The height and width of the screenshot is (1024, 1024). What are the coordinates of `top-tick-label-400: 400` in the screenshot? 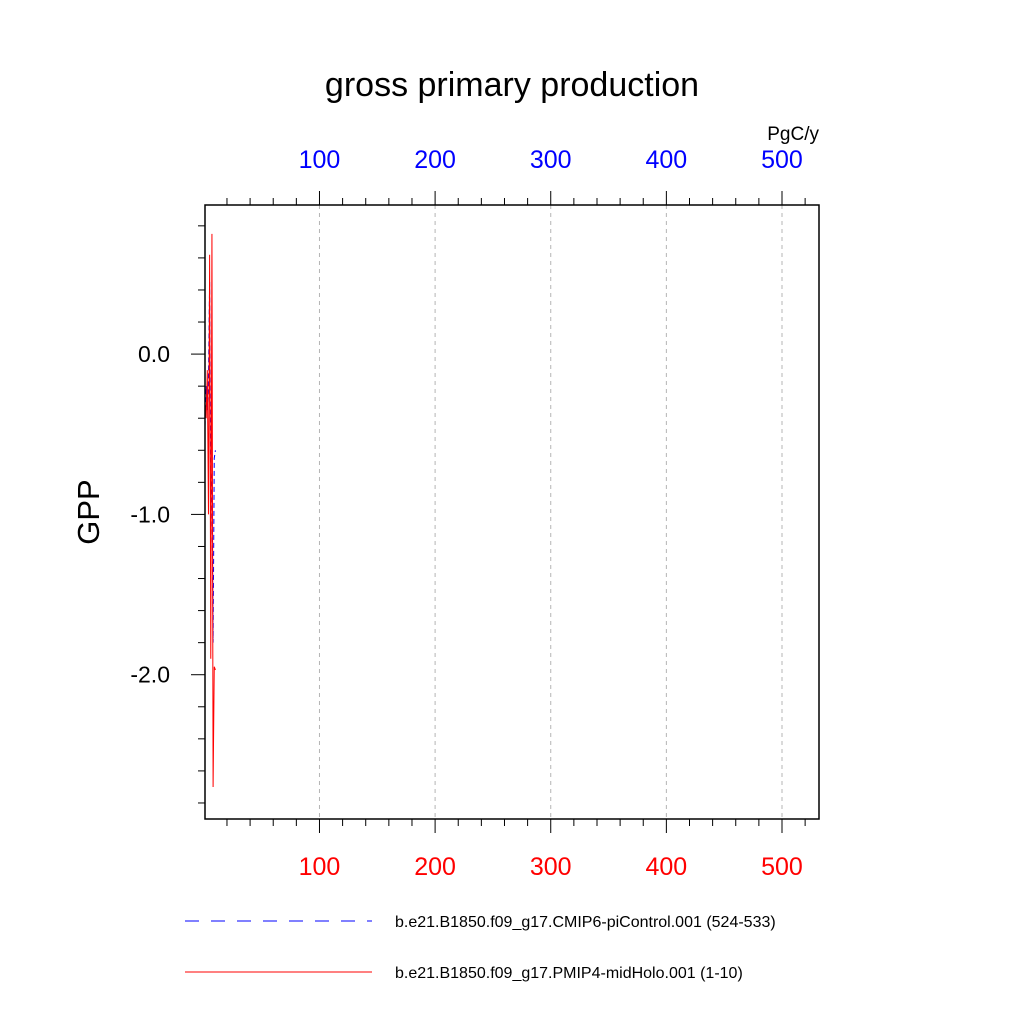 It's located at (667, 160).